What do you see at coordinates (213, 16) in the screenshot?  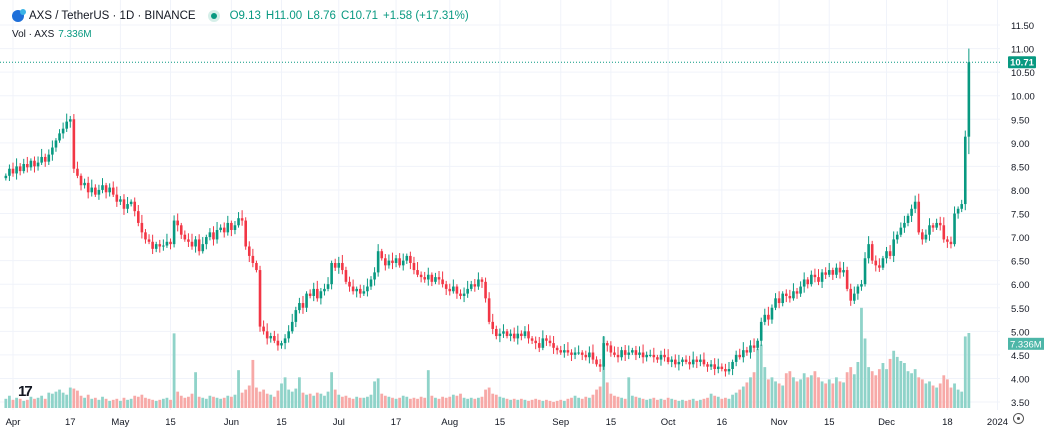 I see `market-status-icon` at bounding box center [213, 16].